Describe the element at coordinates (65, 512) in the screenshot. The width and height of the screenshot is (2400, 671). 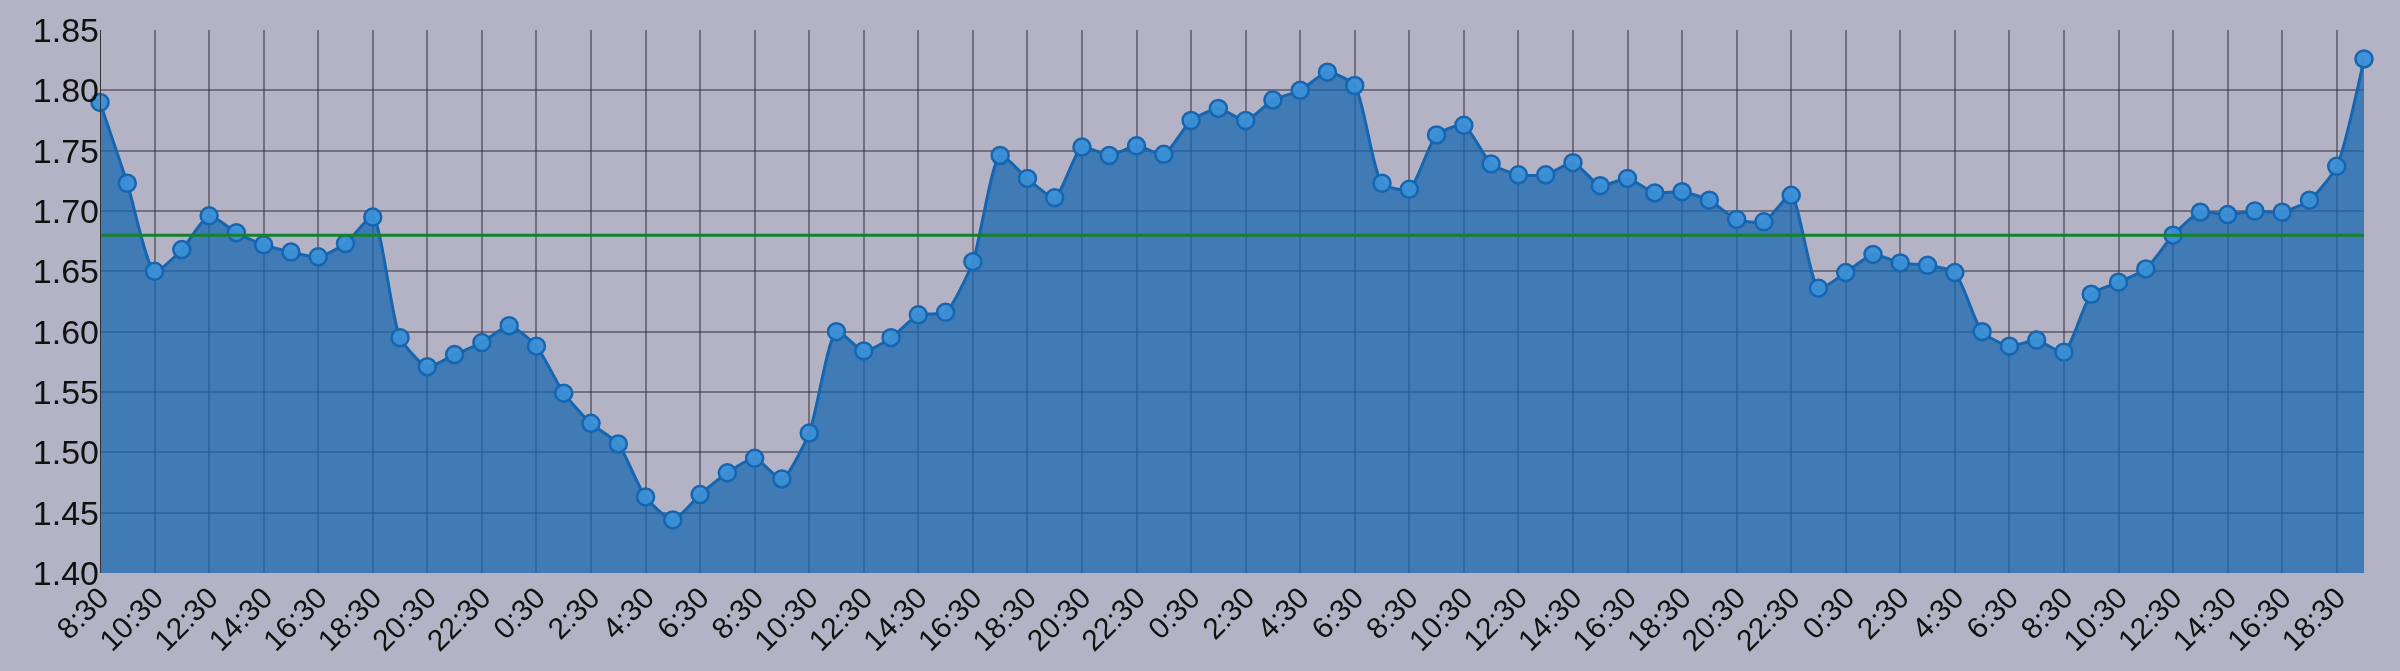
I see `y-tick-label: 1.45` at that location.